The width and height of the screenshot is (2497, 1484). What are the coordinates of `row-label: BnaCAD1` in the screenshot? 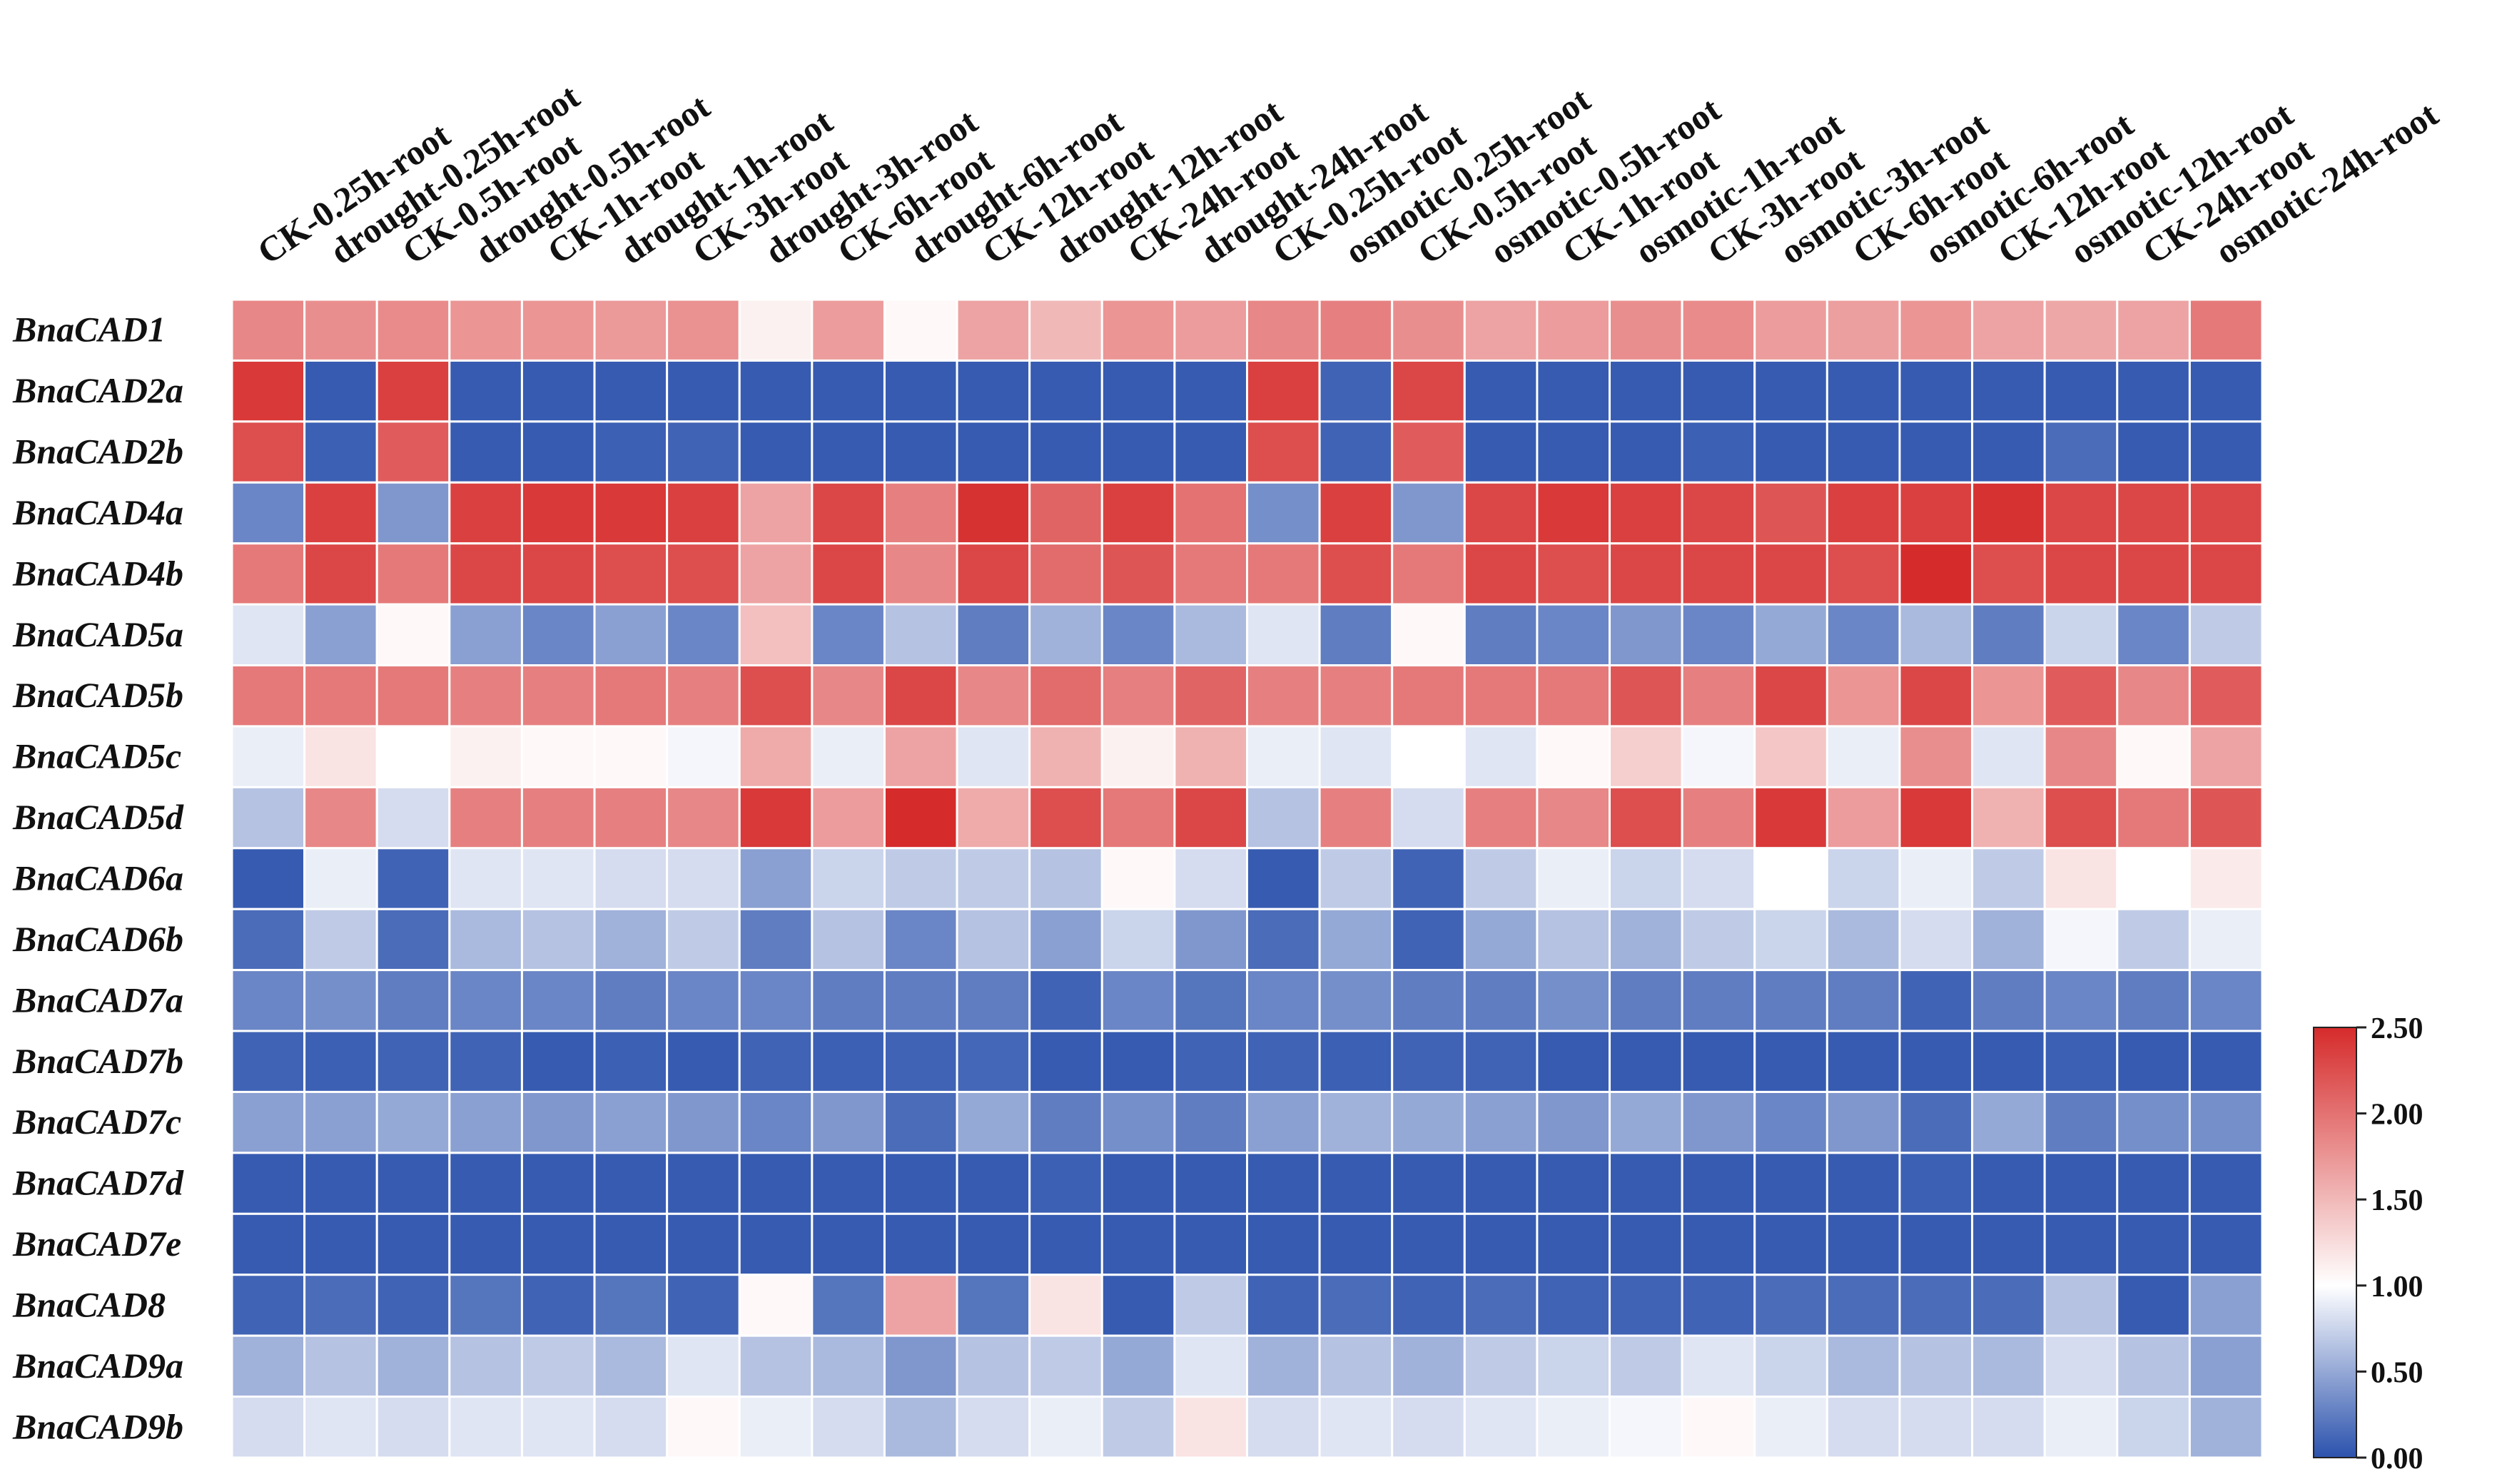 It's located at (89, 330).